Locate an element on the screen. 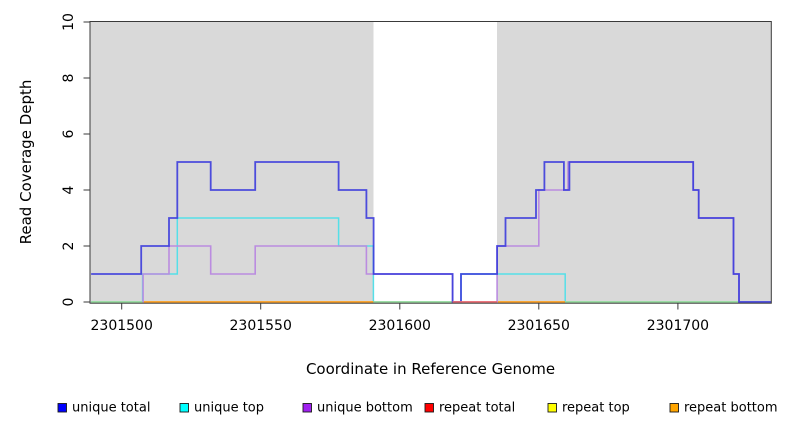 The width and height of the screenshot is (792, 432). legend-swatch-unique-total is located at coordinates (62, 408).